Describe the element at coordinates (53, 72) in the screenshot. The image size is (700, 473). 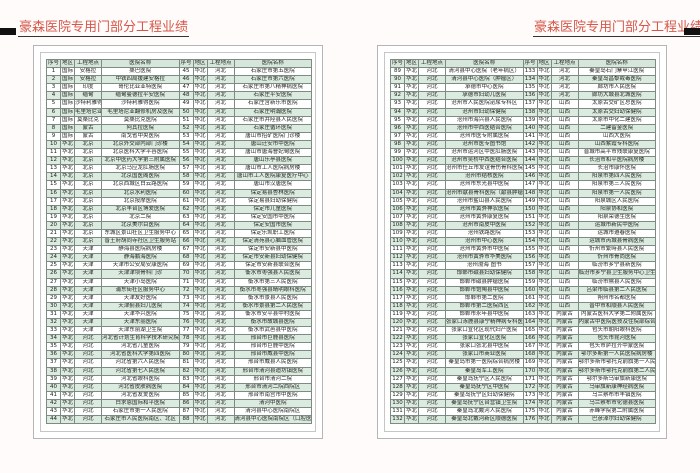
I see `row-number: 1` at that location.